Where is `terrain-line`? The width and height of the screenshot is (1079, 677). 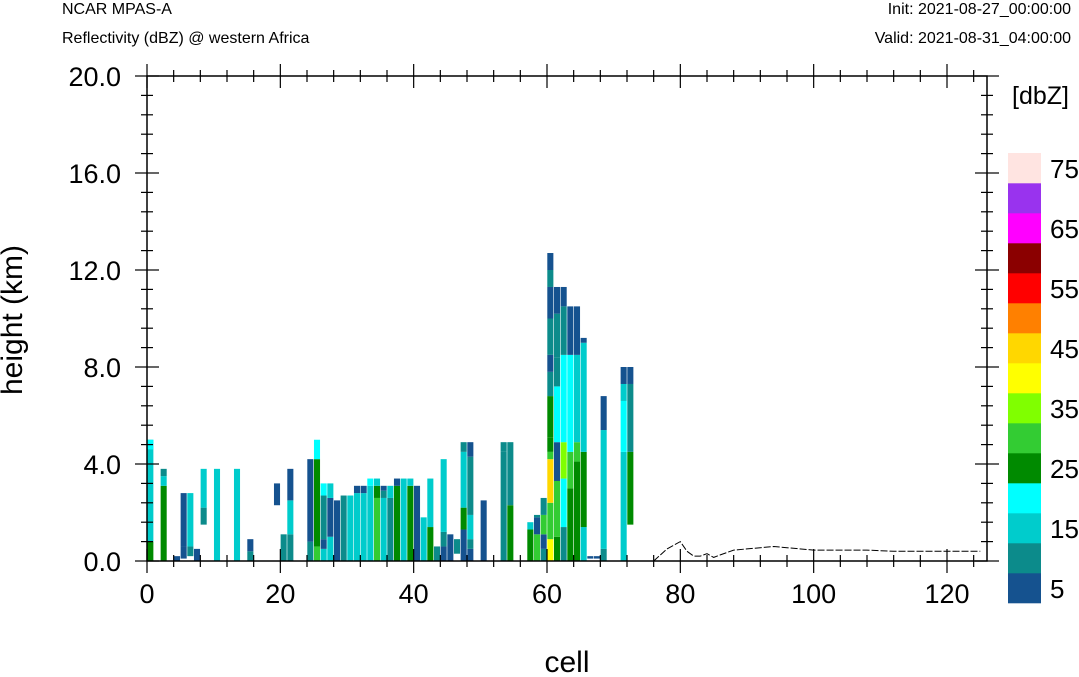
terrain-line is located at coordinates (817, 551).